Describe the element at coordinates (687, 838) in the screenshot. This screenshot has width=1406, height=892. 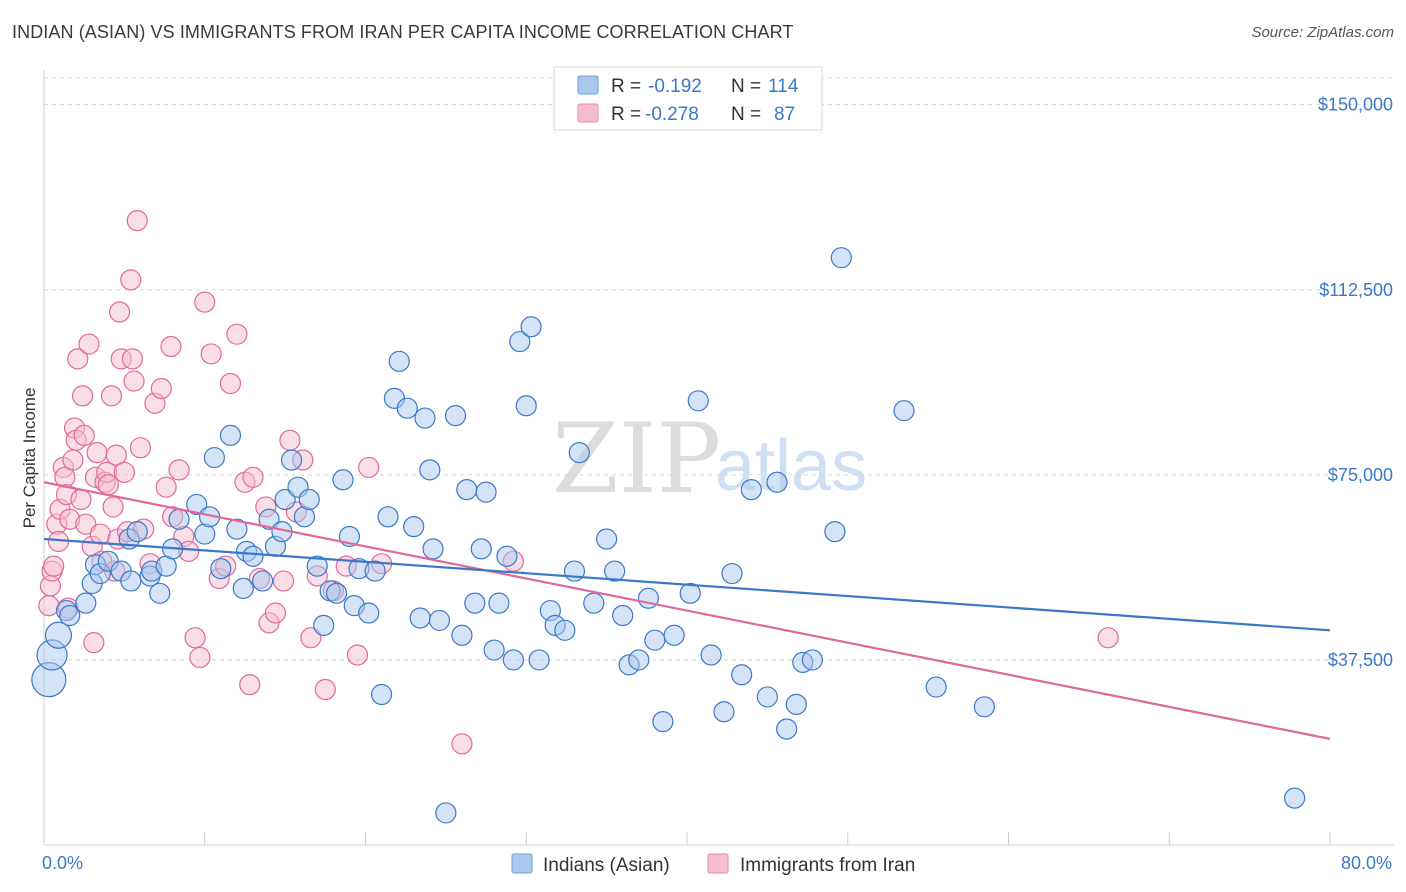
I see `x-axis-ticks` at that location.